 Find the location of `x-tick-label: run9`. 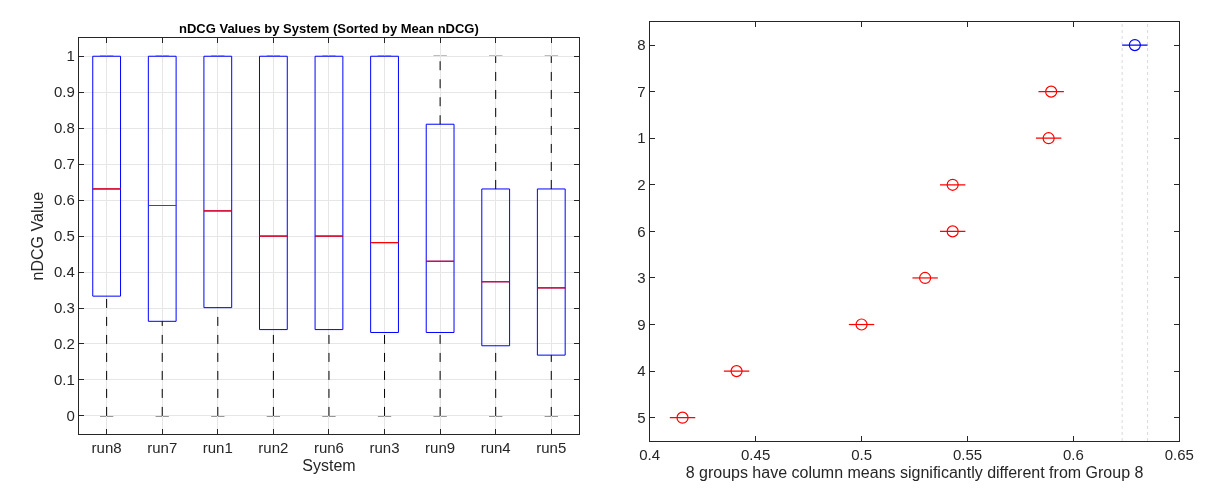

x-tick-label: run9 is located at coordinates (440, 447).